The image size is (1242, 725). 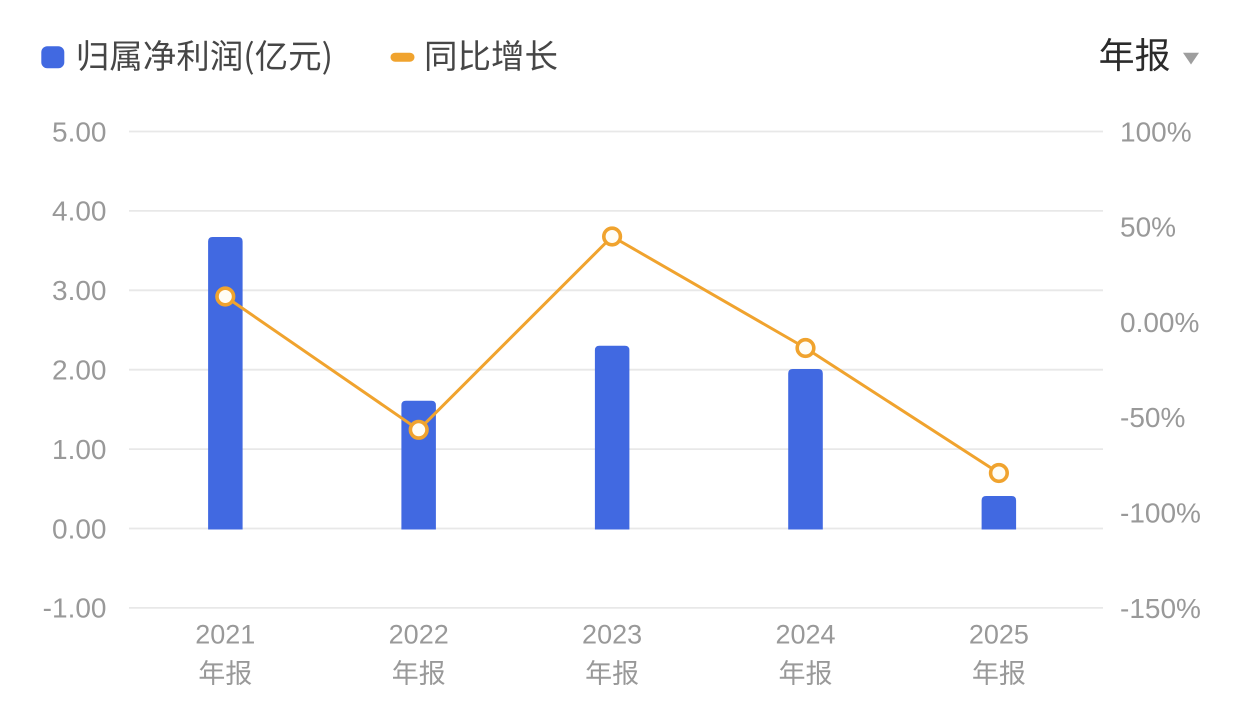 I want to click on svg-text: 2022, so click(x=419, y=635).